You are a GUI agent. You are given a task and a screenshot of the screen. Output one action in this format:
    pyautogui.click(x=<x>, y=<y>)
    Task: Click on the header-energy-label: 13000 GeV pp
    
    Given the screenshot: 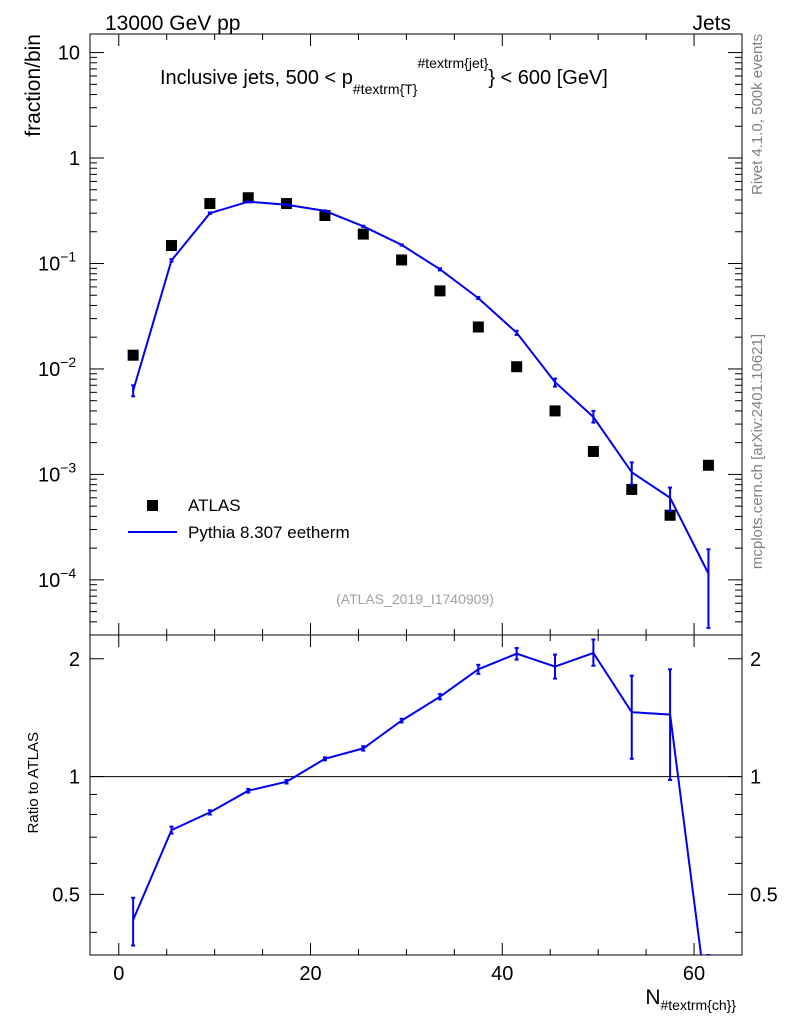 What is the action you would take?
    pyautogui.click(x=172, y=23)
    